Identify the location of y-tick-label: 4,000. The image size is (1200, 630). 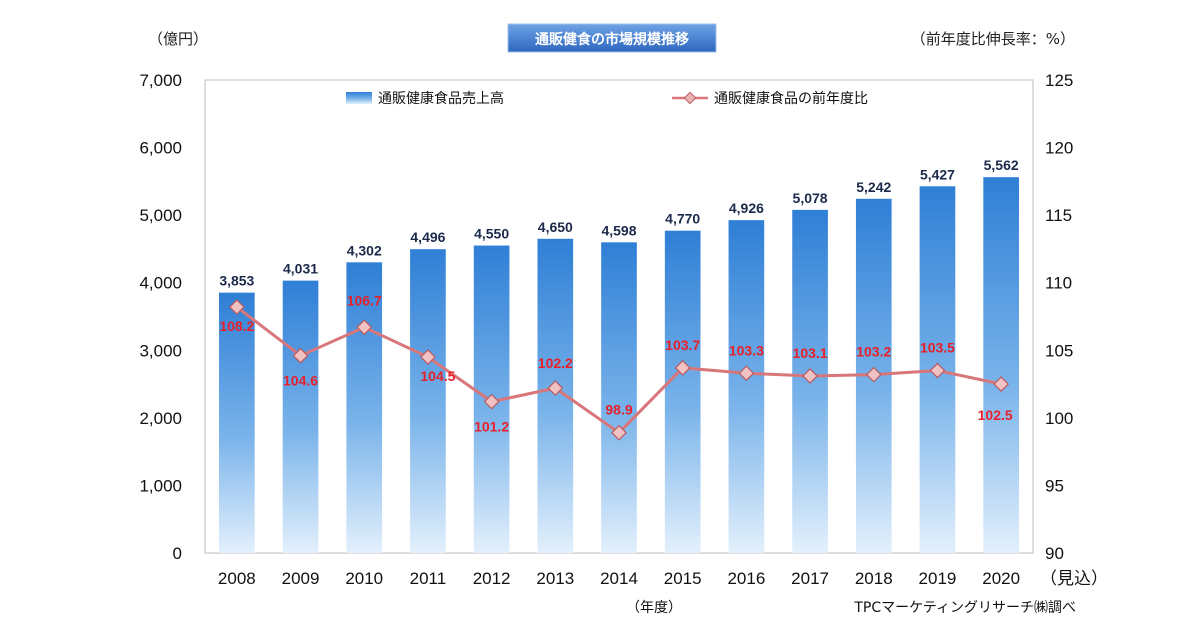
(160, 283).